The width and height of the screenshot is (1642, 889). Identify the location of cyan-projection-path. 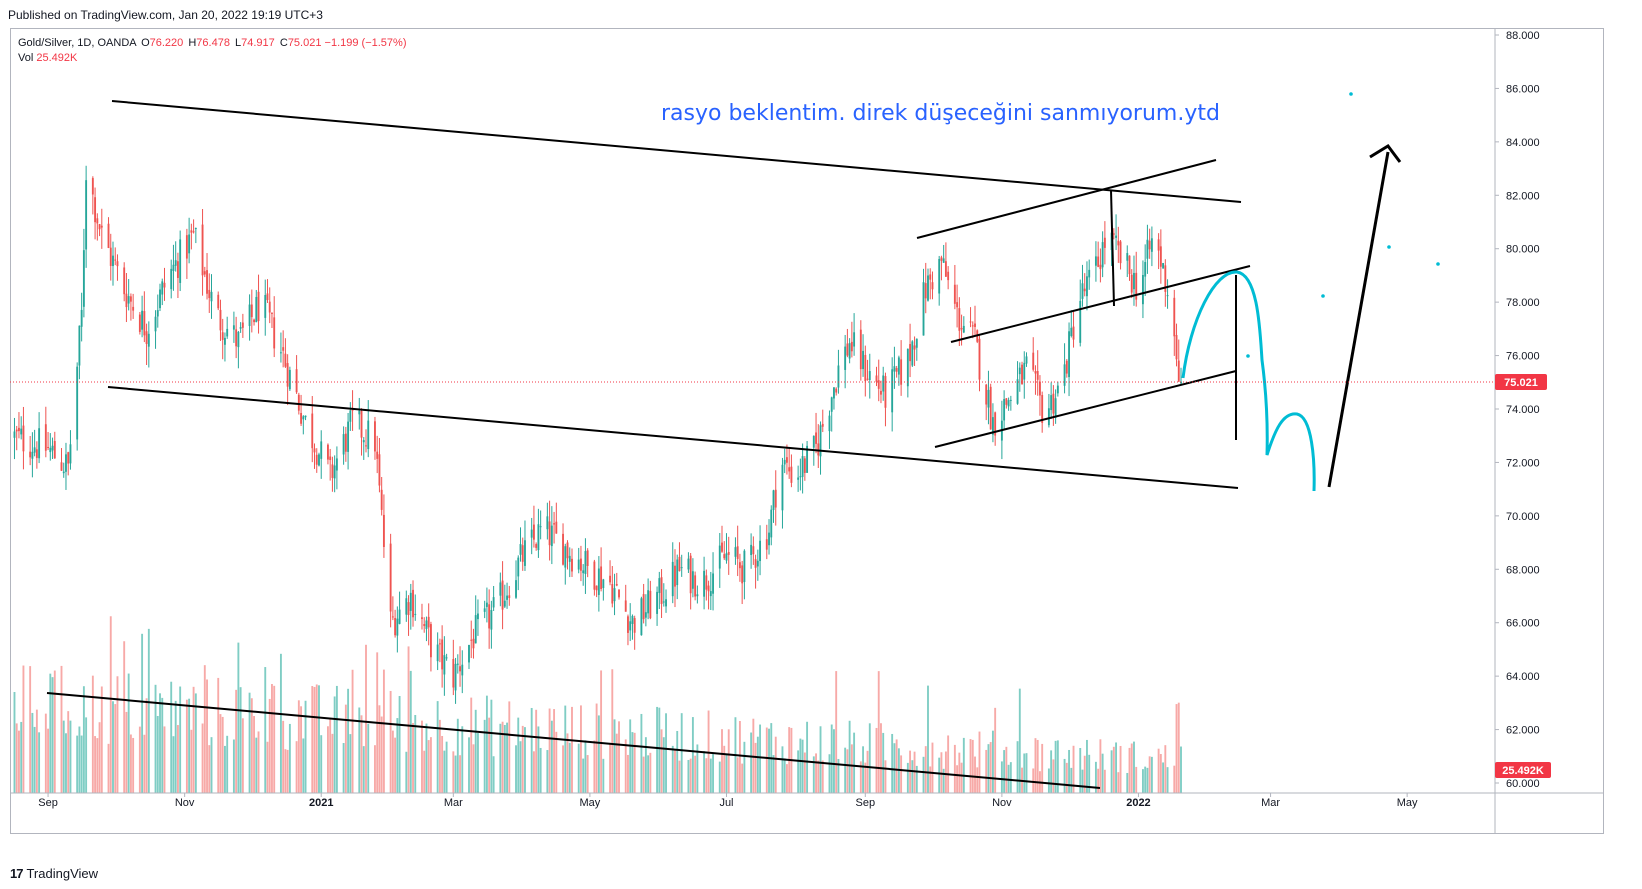
(1248, 381).